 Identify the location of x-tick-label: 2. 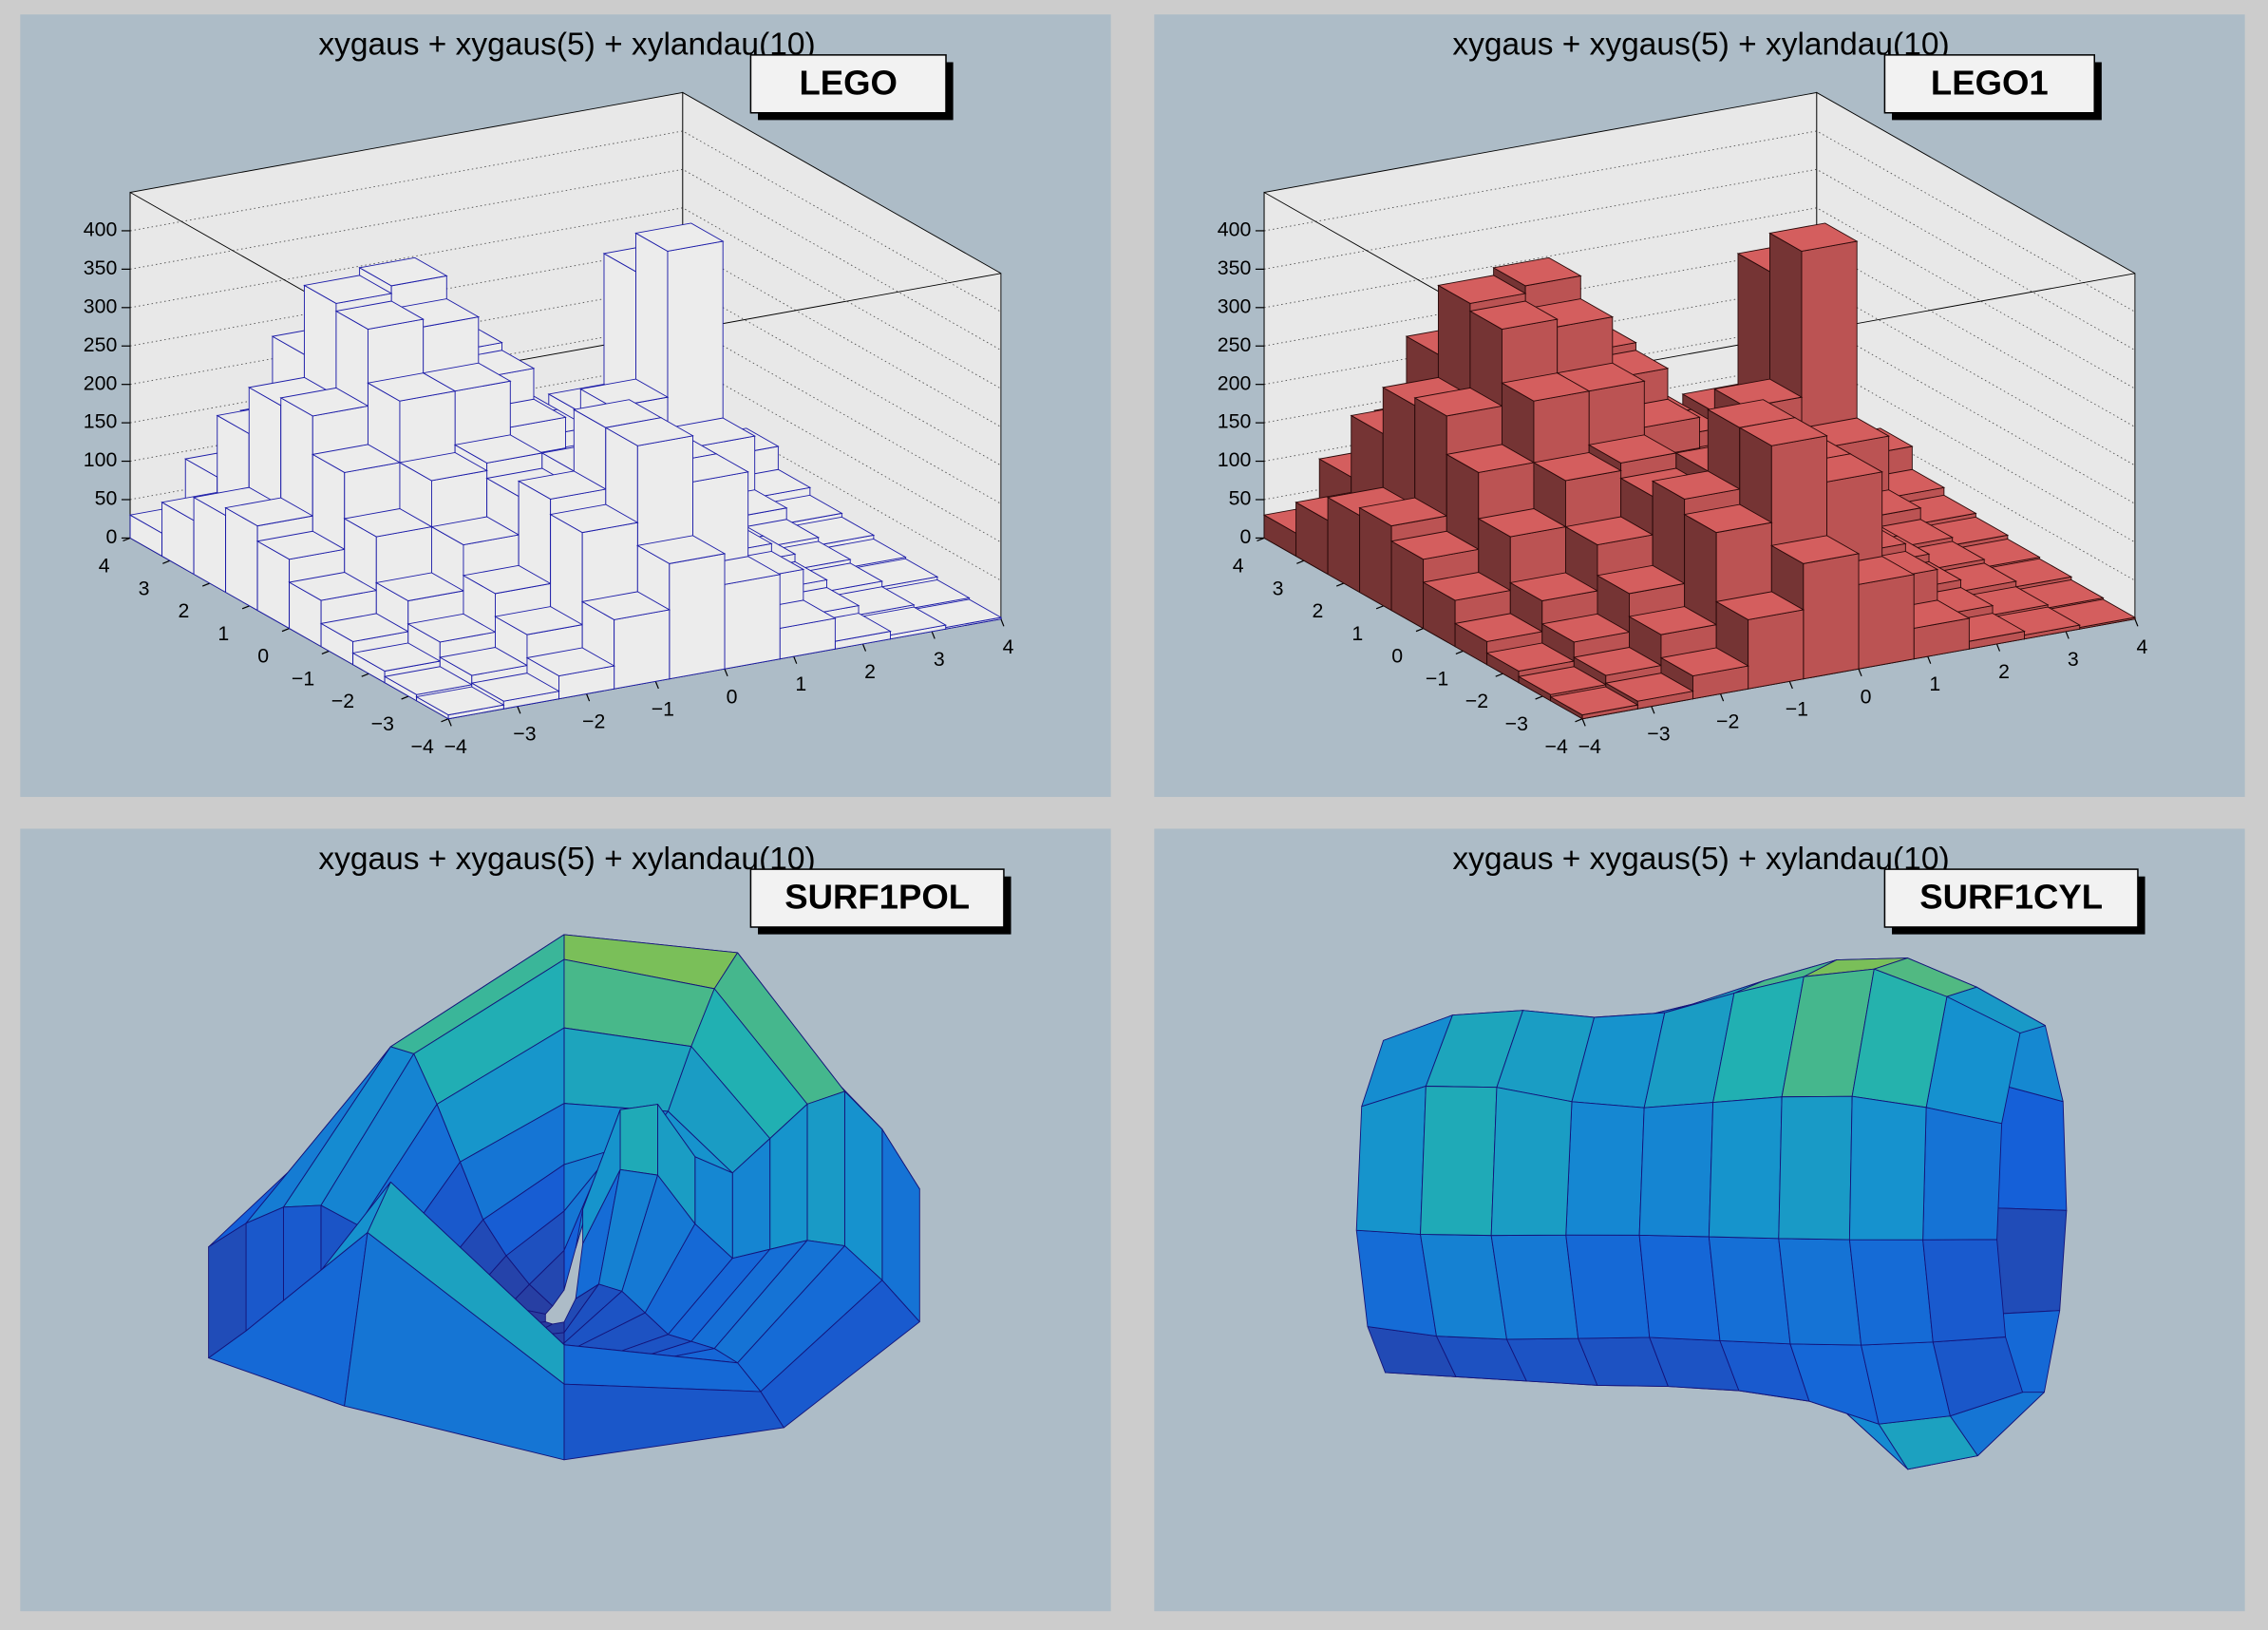
(870, 671).